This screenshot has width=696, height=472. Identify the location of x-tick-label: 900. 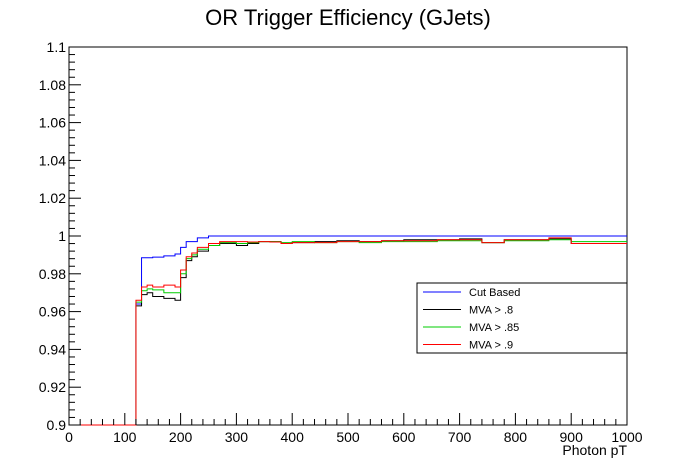
(572, 437).